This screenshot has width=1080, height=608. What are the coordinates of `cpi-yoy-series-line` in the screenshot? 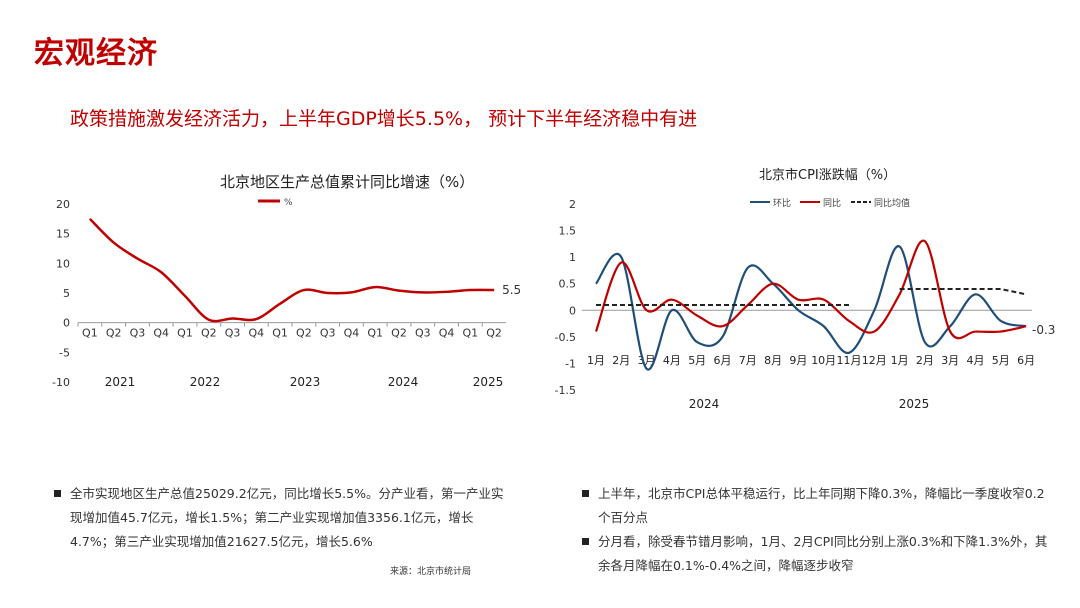 It's located at (810, 289).